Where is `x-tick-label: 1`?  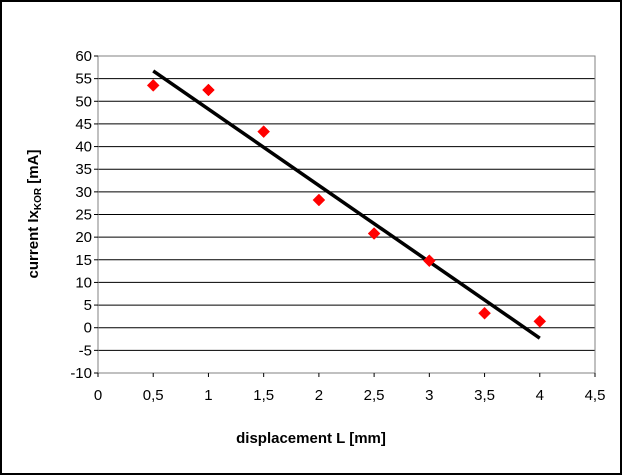 x-tick-label: 1 is located at coordinates (208, 395).